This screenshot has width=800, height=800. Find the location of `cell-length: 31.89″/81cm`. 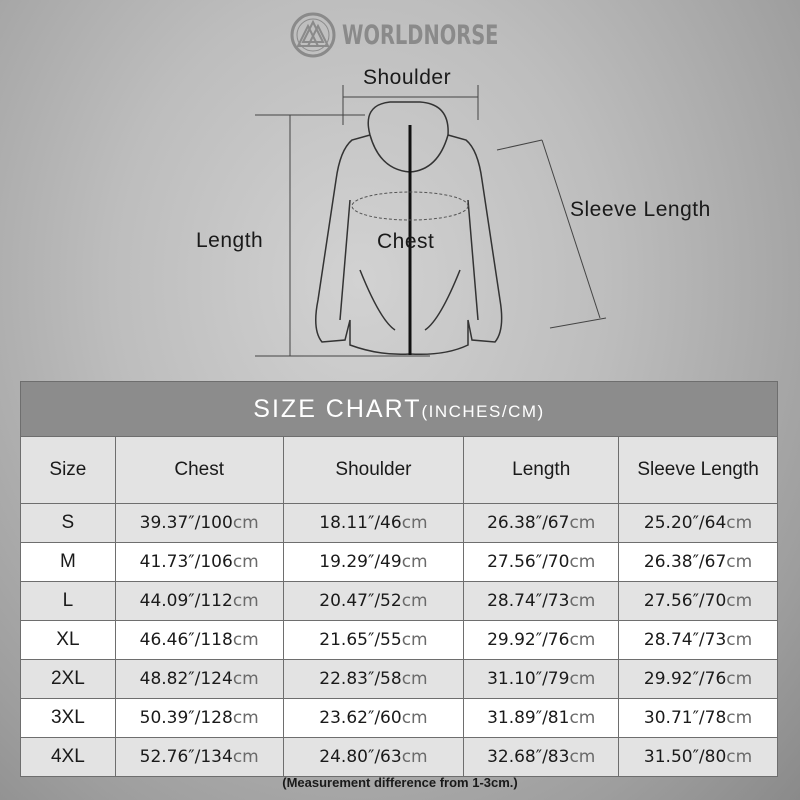

cell-length: 31.89″/81cm is located at coordinates (541, 718).